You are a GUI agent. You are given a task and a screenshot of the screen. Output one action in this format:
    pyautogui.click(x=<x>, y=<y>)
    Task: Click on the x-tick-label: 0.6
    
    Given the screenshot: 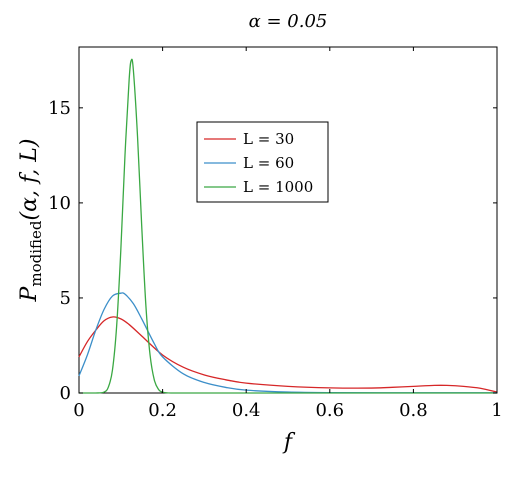 What is the action you would take?
    pyautogui.click(x=329, y=410)
    